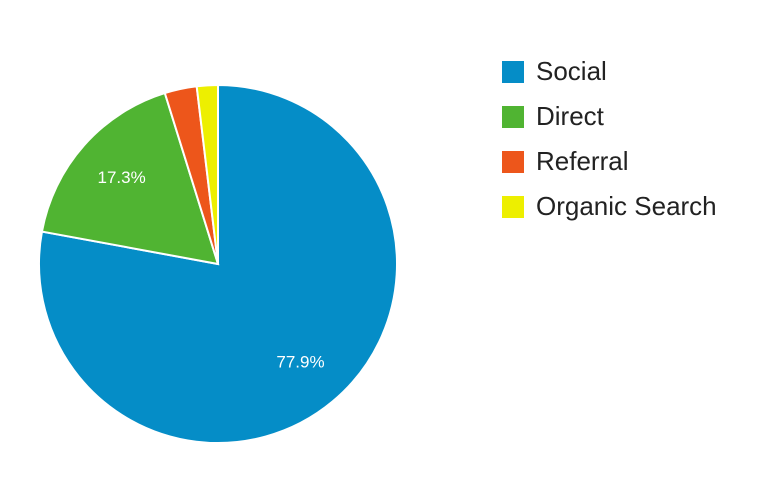 This screenshot has width=777, height=493. I want to click on legend-label: Referral, so click(582, 161).